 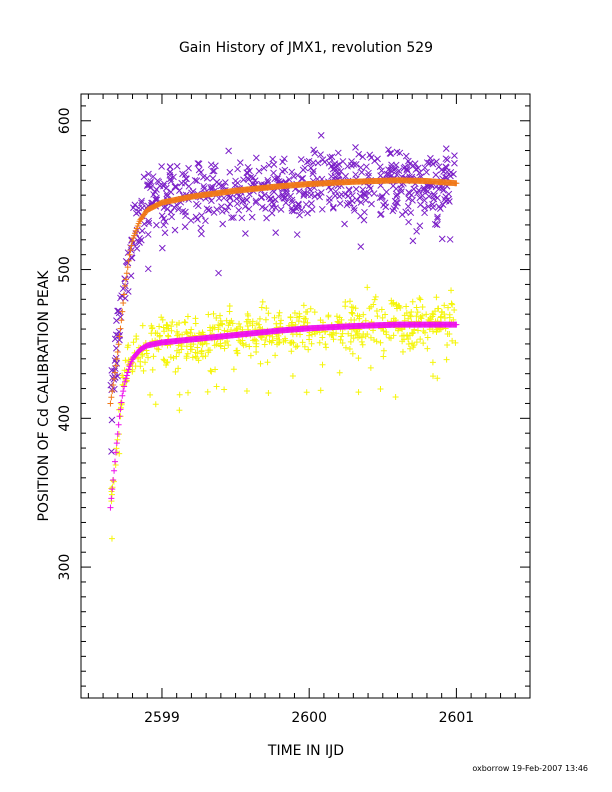 I want to click on y-tick-label: 600, so click(x=65, y=120).